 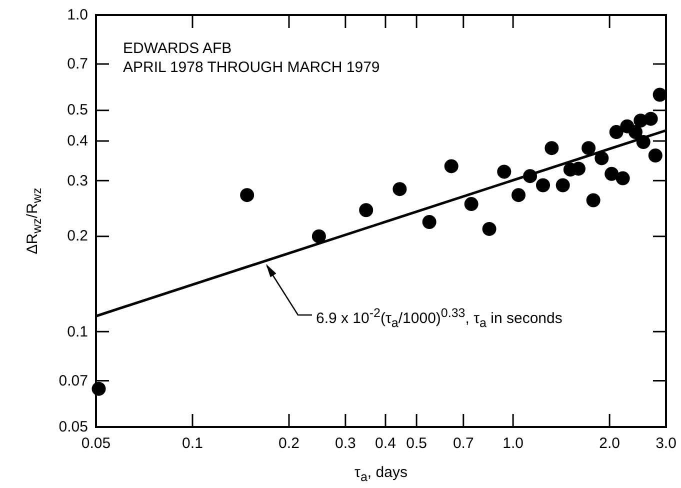 I want to click on x-tick-label: 3.0, so click(x=666, y=443).